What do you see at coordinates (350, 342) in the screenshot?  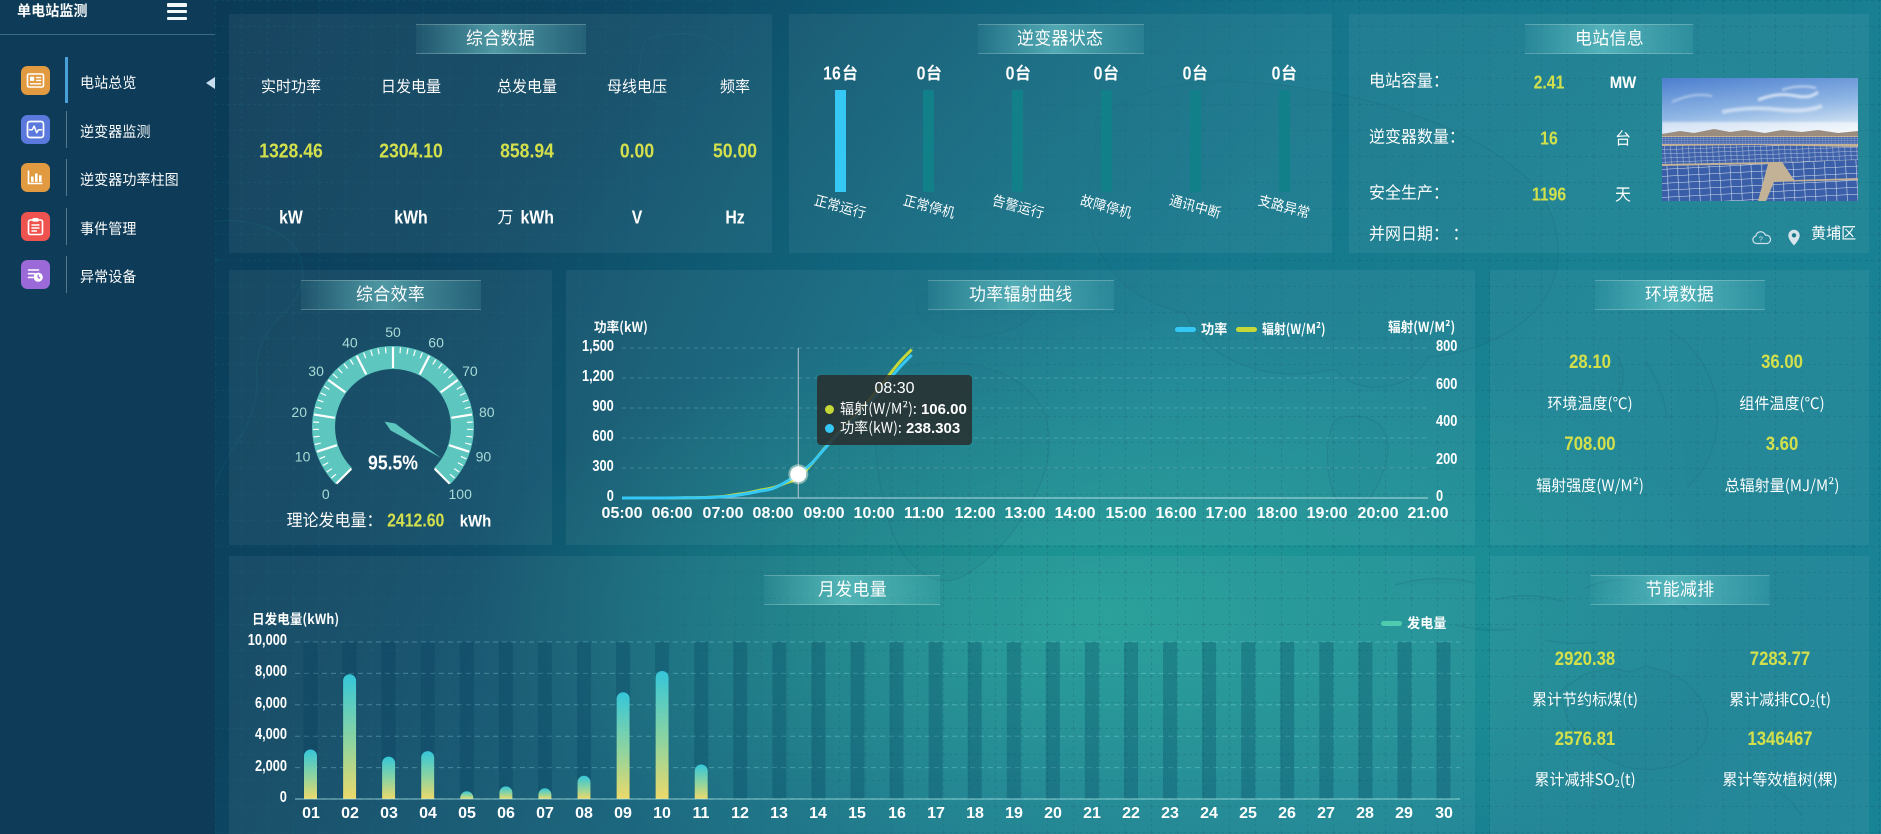 I see `svg-text: 40` at bounding box center [350, 342].